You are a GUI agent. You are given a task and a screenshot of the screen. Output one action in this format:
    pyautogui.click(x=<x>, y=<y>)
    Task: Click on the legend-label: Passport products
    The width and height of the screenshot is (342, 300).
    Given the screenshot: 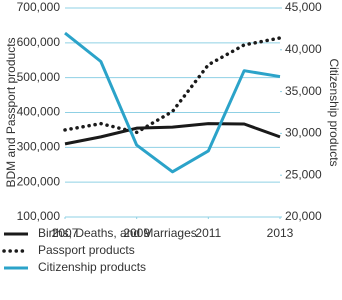 What is the action you would take?
    pyautogui.click(x=86, y=250)
    